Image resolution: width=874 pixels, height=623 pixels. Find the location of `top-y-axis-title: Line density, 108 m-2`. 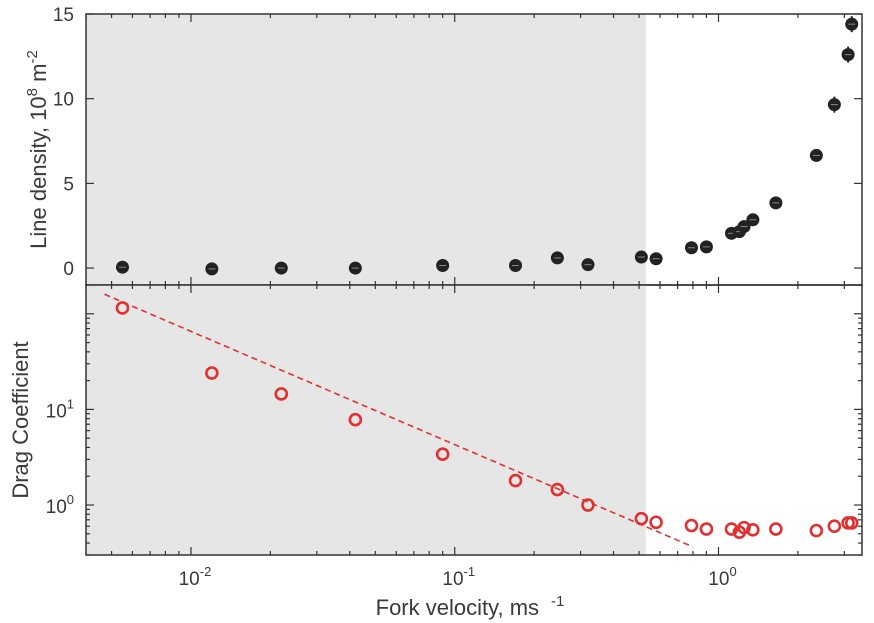

top-y-axis-title: Line density, 108 m-2 is located at coordinates (37, 149).